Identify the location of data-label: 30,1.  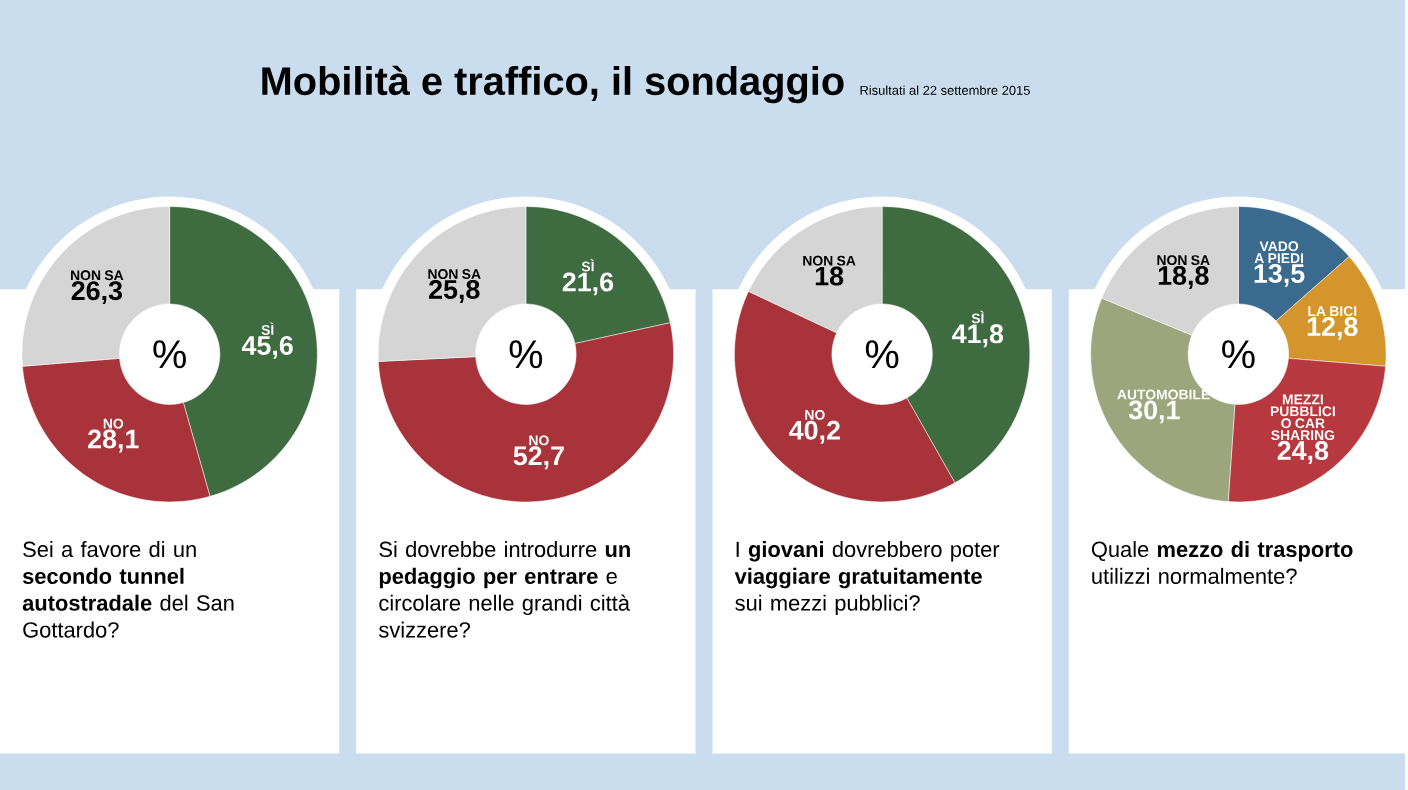
(1154, 412).